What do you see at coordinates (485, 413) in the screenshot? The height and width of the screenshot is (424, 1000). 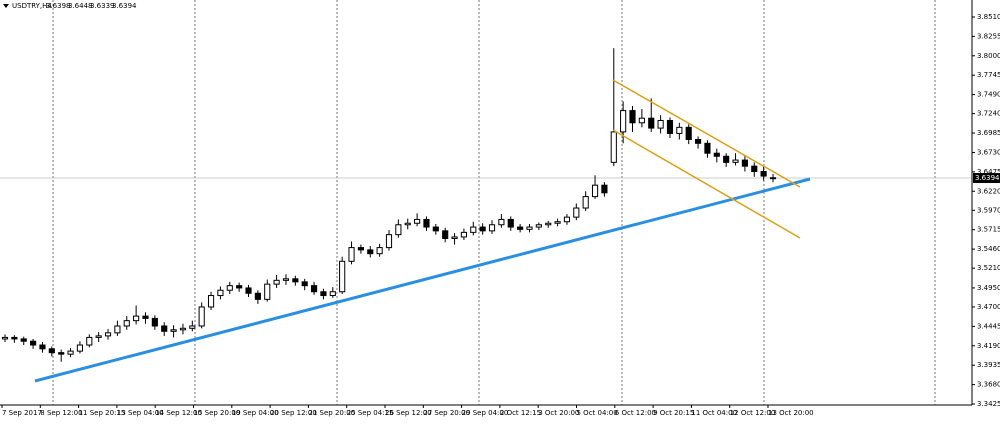 I see `x-tick-label: 29 Sep 04:00` at bounding box center [485, 413].